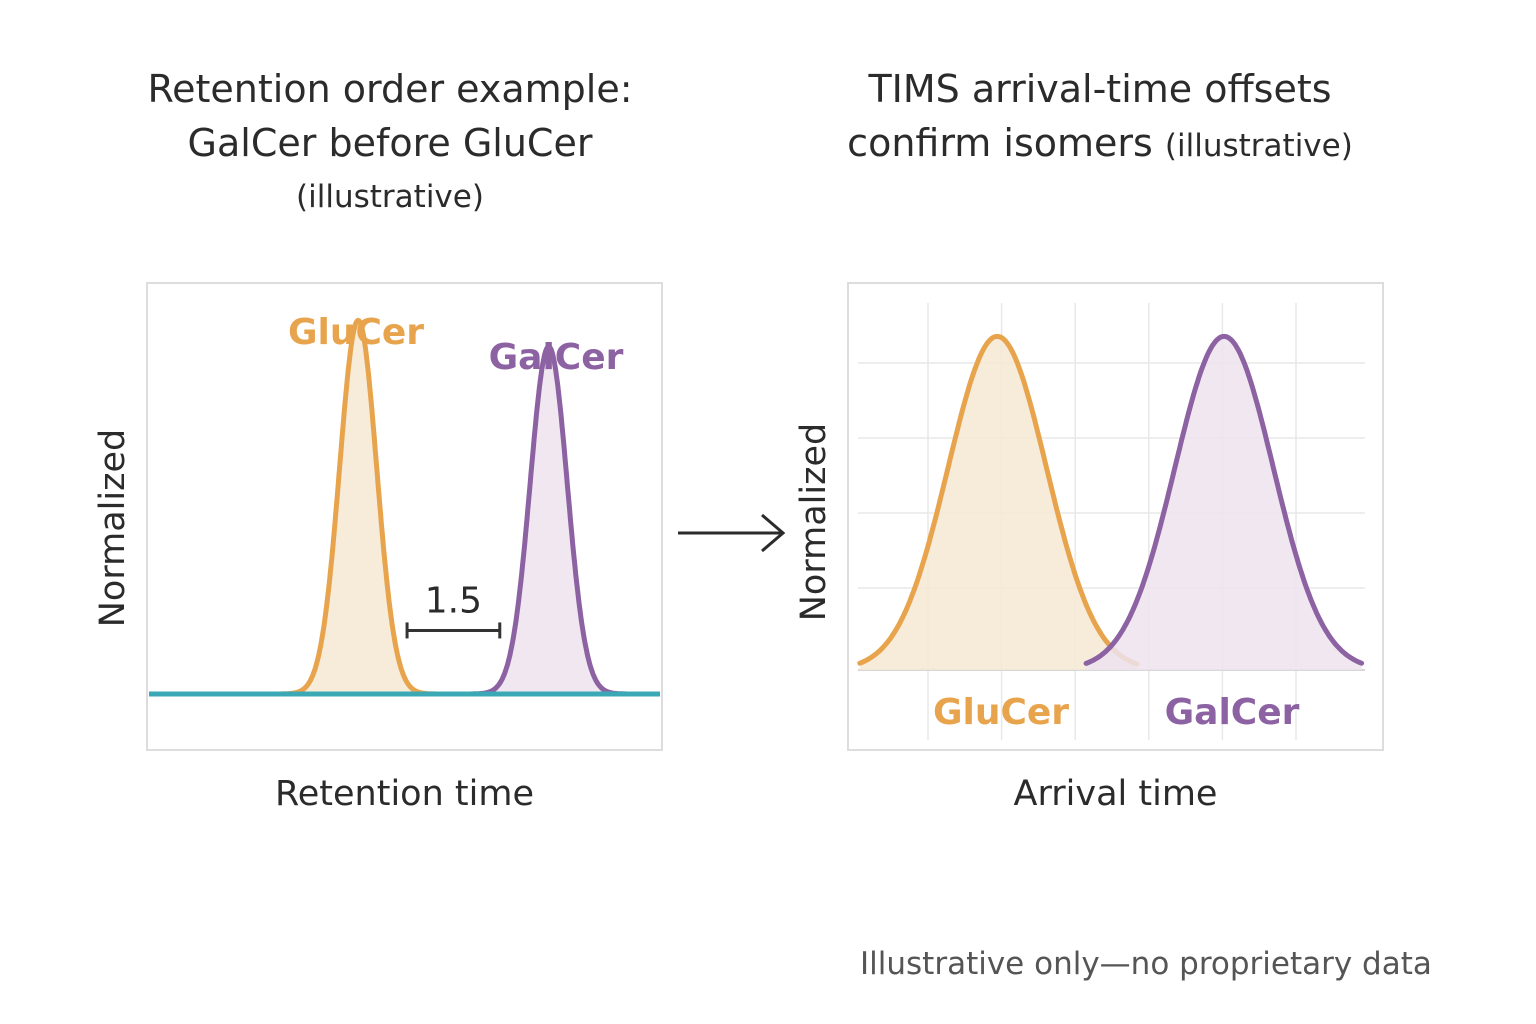 This screenshot has height=1024, width=1536. What do you see at coordinates (1100, 89) in the screenshot?
I see `right-title-line1: TIMS arrival-time offsets` at bounding box center [1100, 89].